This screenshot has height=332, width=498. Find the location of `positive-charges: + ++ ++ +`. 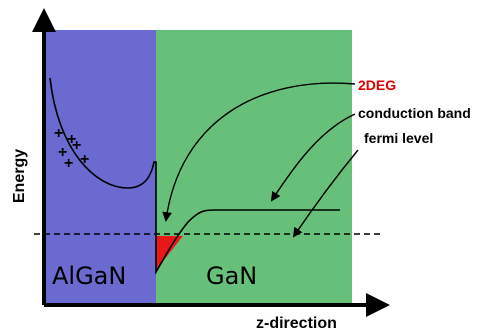

positive-charges: + ++ ++ + is located at coordinates (71, 148).